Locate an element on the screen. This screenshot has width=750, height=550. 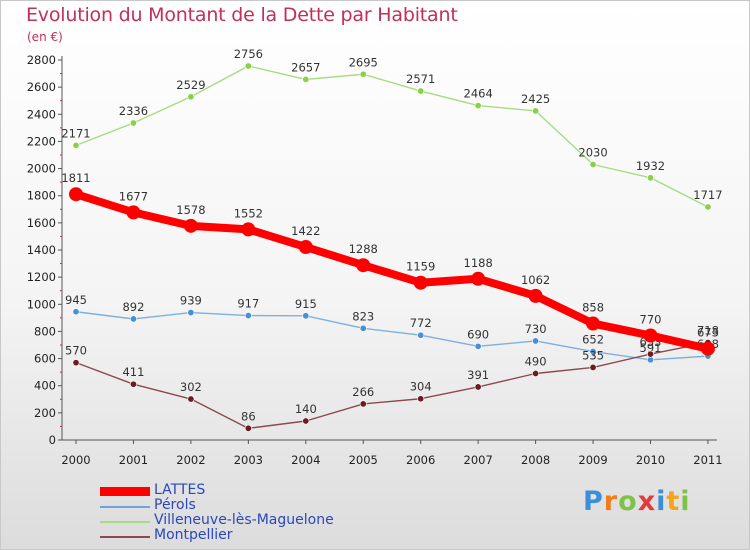
x-tick-label: 2009 is located at coordinates (592, 460).